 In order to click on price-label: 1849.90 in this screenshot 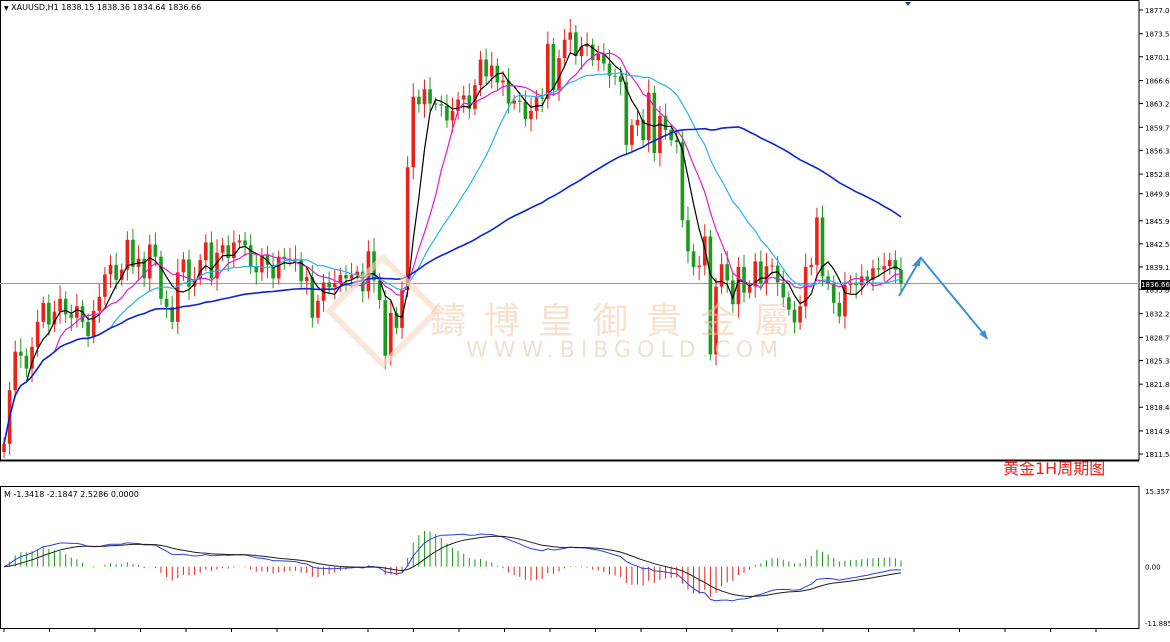, I will do `click(1157, 195)`.